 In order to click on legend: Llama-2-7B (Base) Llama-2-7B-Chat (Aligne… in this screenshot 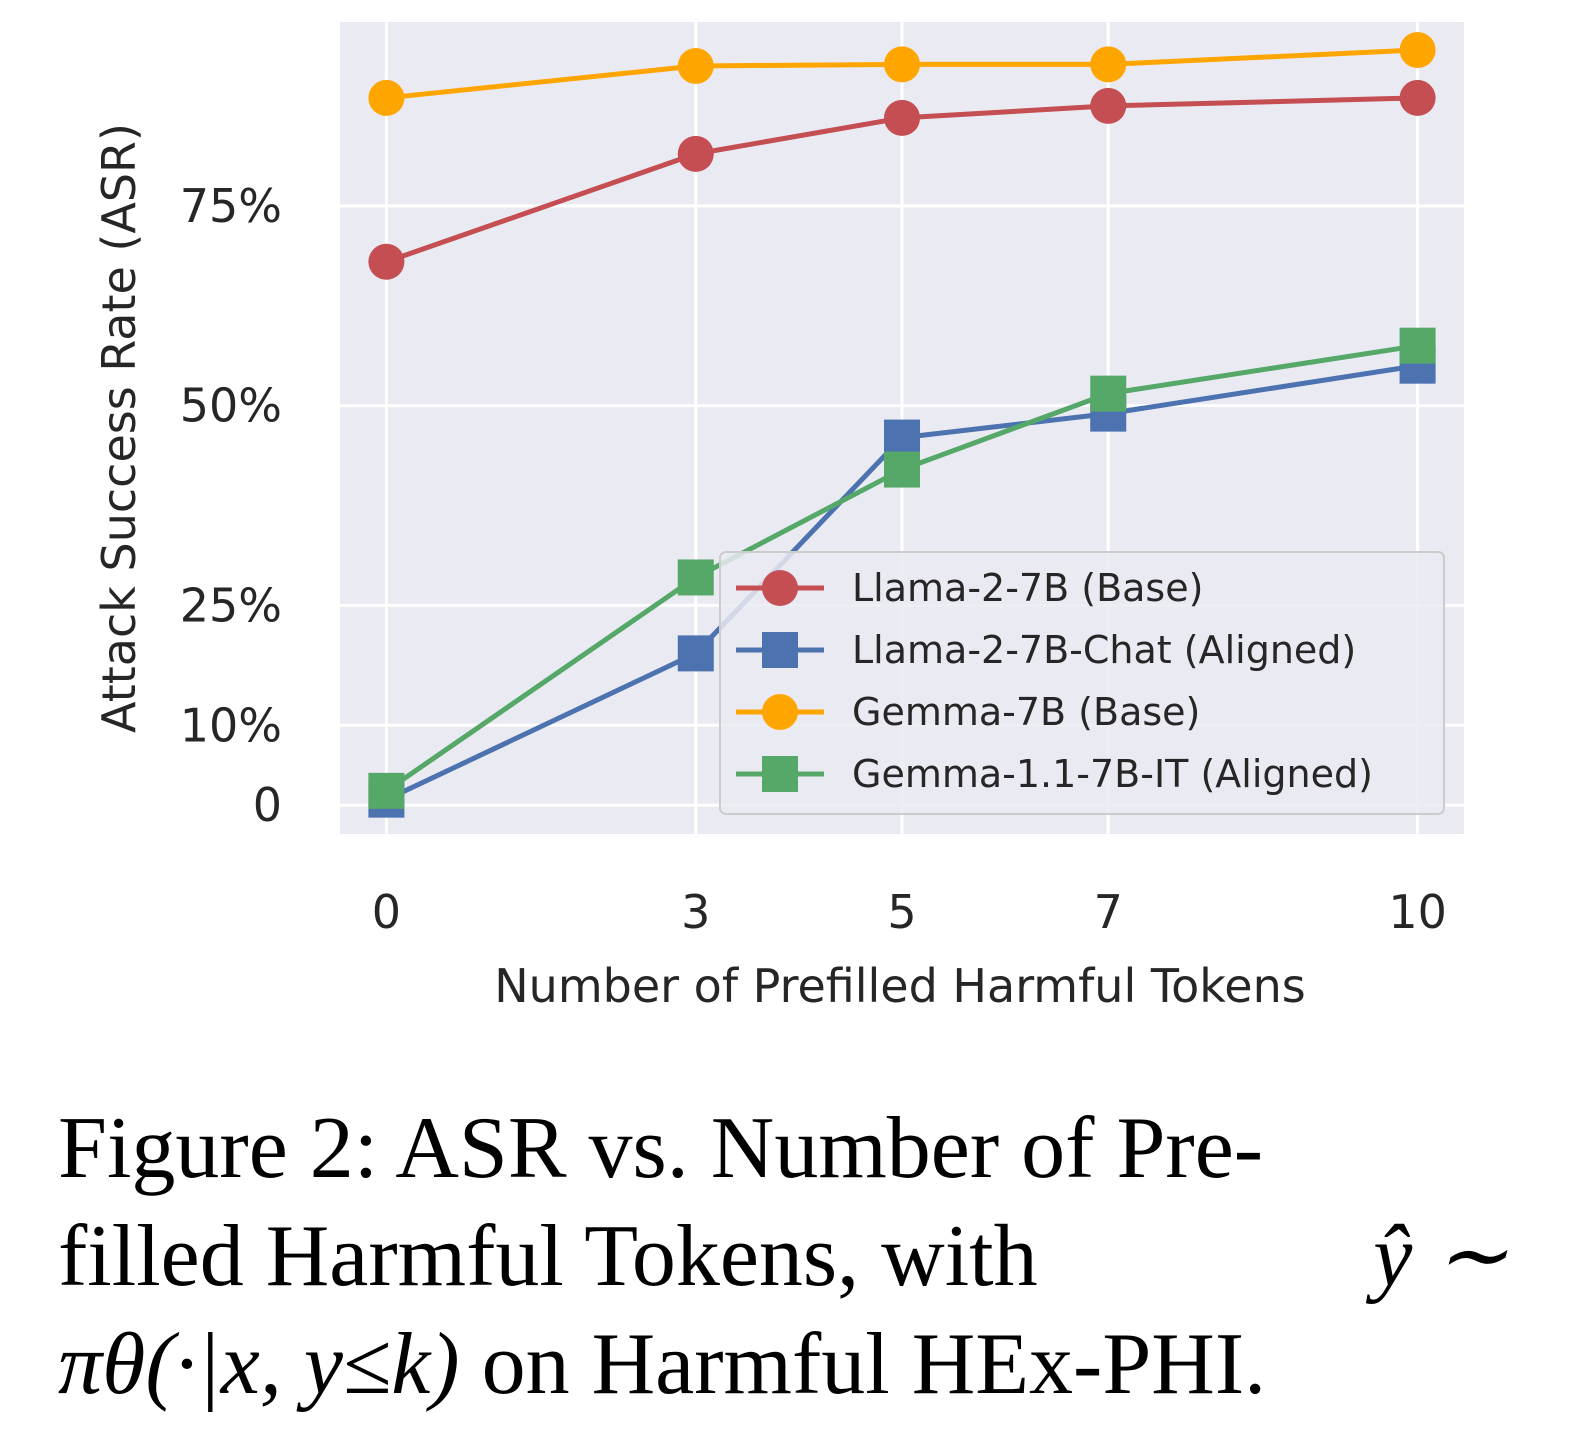, I will do `click(1082, 683)`.